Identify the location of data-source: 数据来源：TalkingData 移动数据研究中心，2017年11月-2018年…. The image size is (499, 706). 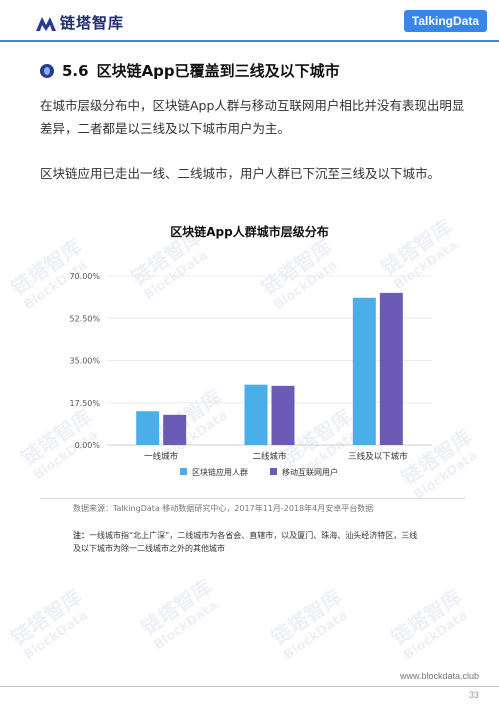
(223, 508).